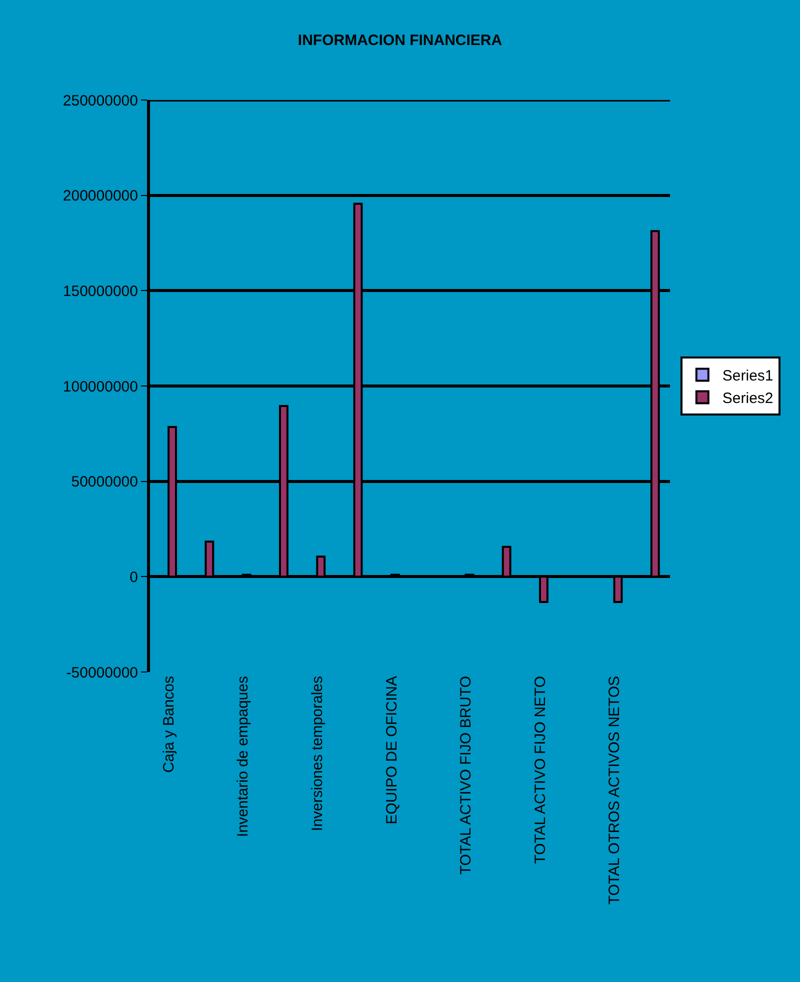  What do you see at coordinates (169, 724) in the screenshot?
I see `x-tick-label: Caja y Bancos` at bounding box center [169, 724].